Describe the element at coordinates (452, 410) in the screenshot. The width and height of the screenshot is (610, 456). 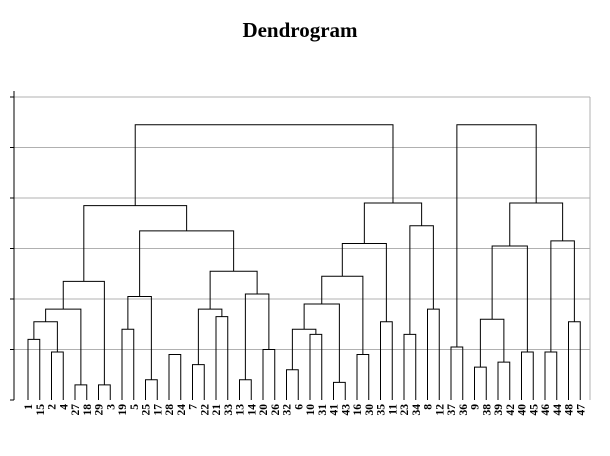
I see `leaf-label: 37` at that location.